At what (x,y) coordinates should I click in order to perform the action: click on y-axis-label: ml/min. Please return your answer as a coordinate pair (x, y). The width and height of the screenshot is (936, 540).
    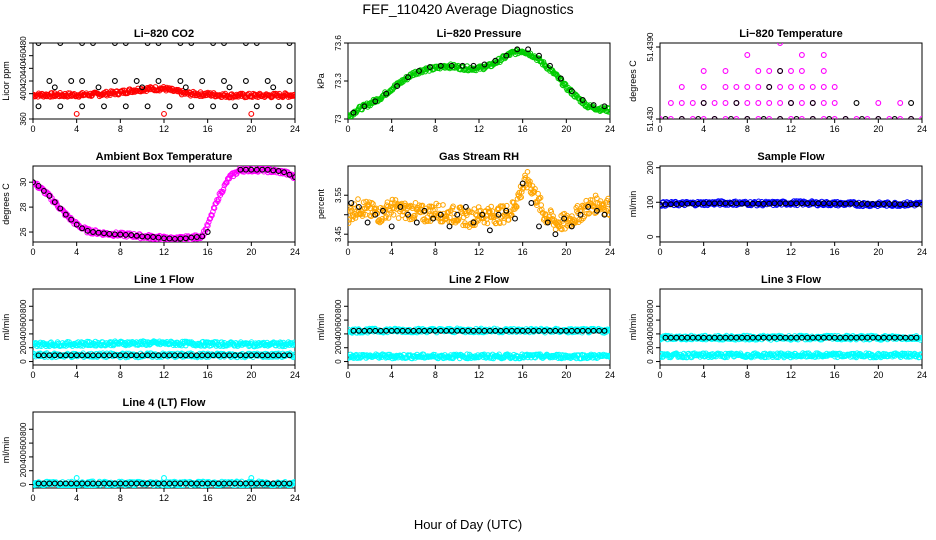
    Looking at the image, I should click on (321, 327).